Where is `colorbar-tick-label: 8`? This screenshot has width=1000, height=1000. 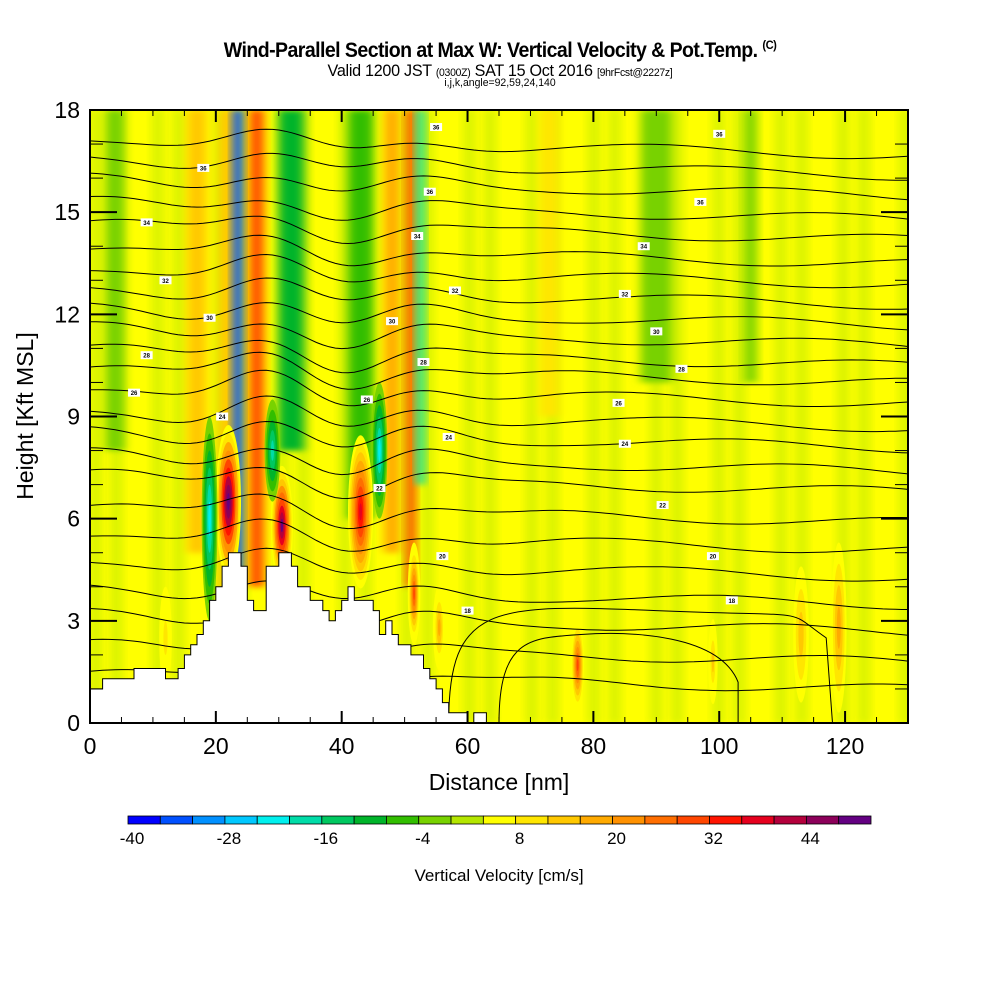
colorbar-tick-label: 8 is located at coordinates (519, 838).